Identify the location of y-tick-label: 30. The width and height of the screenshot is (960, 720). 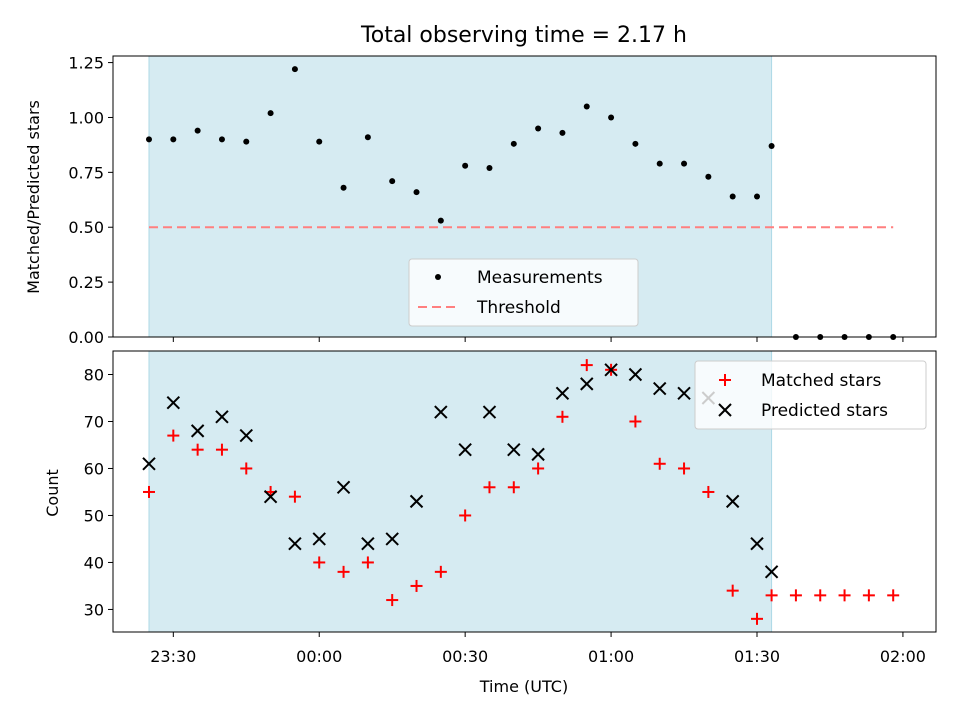
(94, 609).